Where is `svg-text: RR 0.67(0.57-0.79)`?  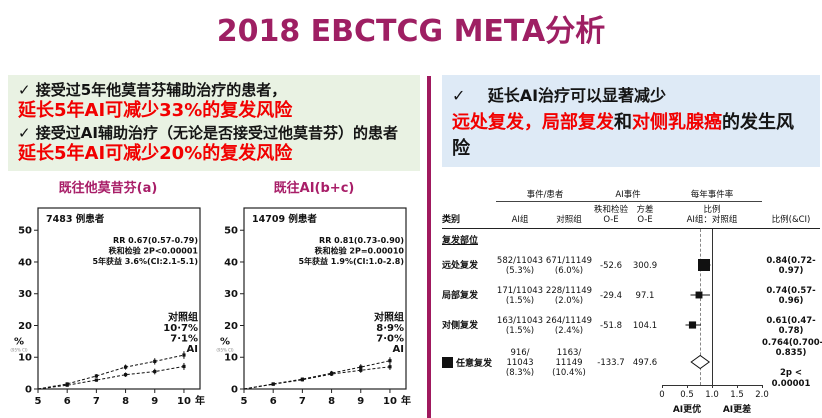 svg-text: RR 0.67(0.57-0.79) is located at coordinates (155, 239).